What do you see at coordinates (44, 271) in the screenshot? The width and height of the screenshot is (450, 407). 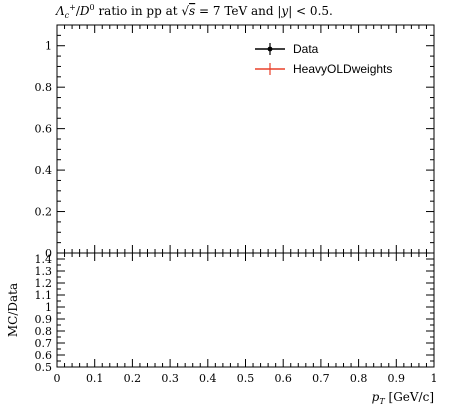 I see `ratio-y-tick-label: 1.3` at bounding box center [44, 271].